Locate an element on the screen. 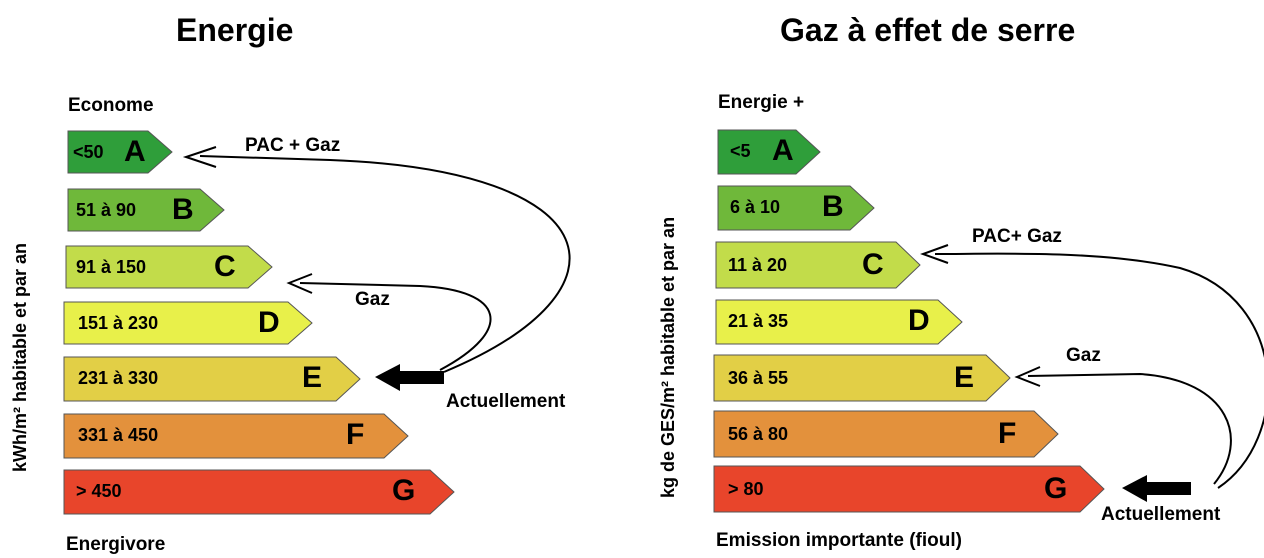 The image size is (1264, 558). energie-bar-g: > 450 G is located at coordinates (259, 492).